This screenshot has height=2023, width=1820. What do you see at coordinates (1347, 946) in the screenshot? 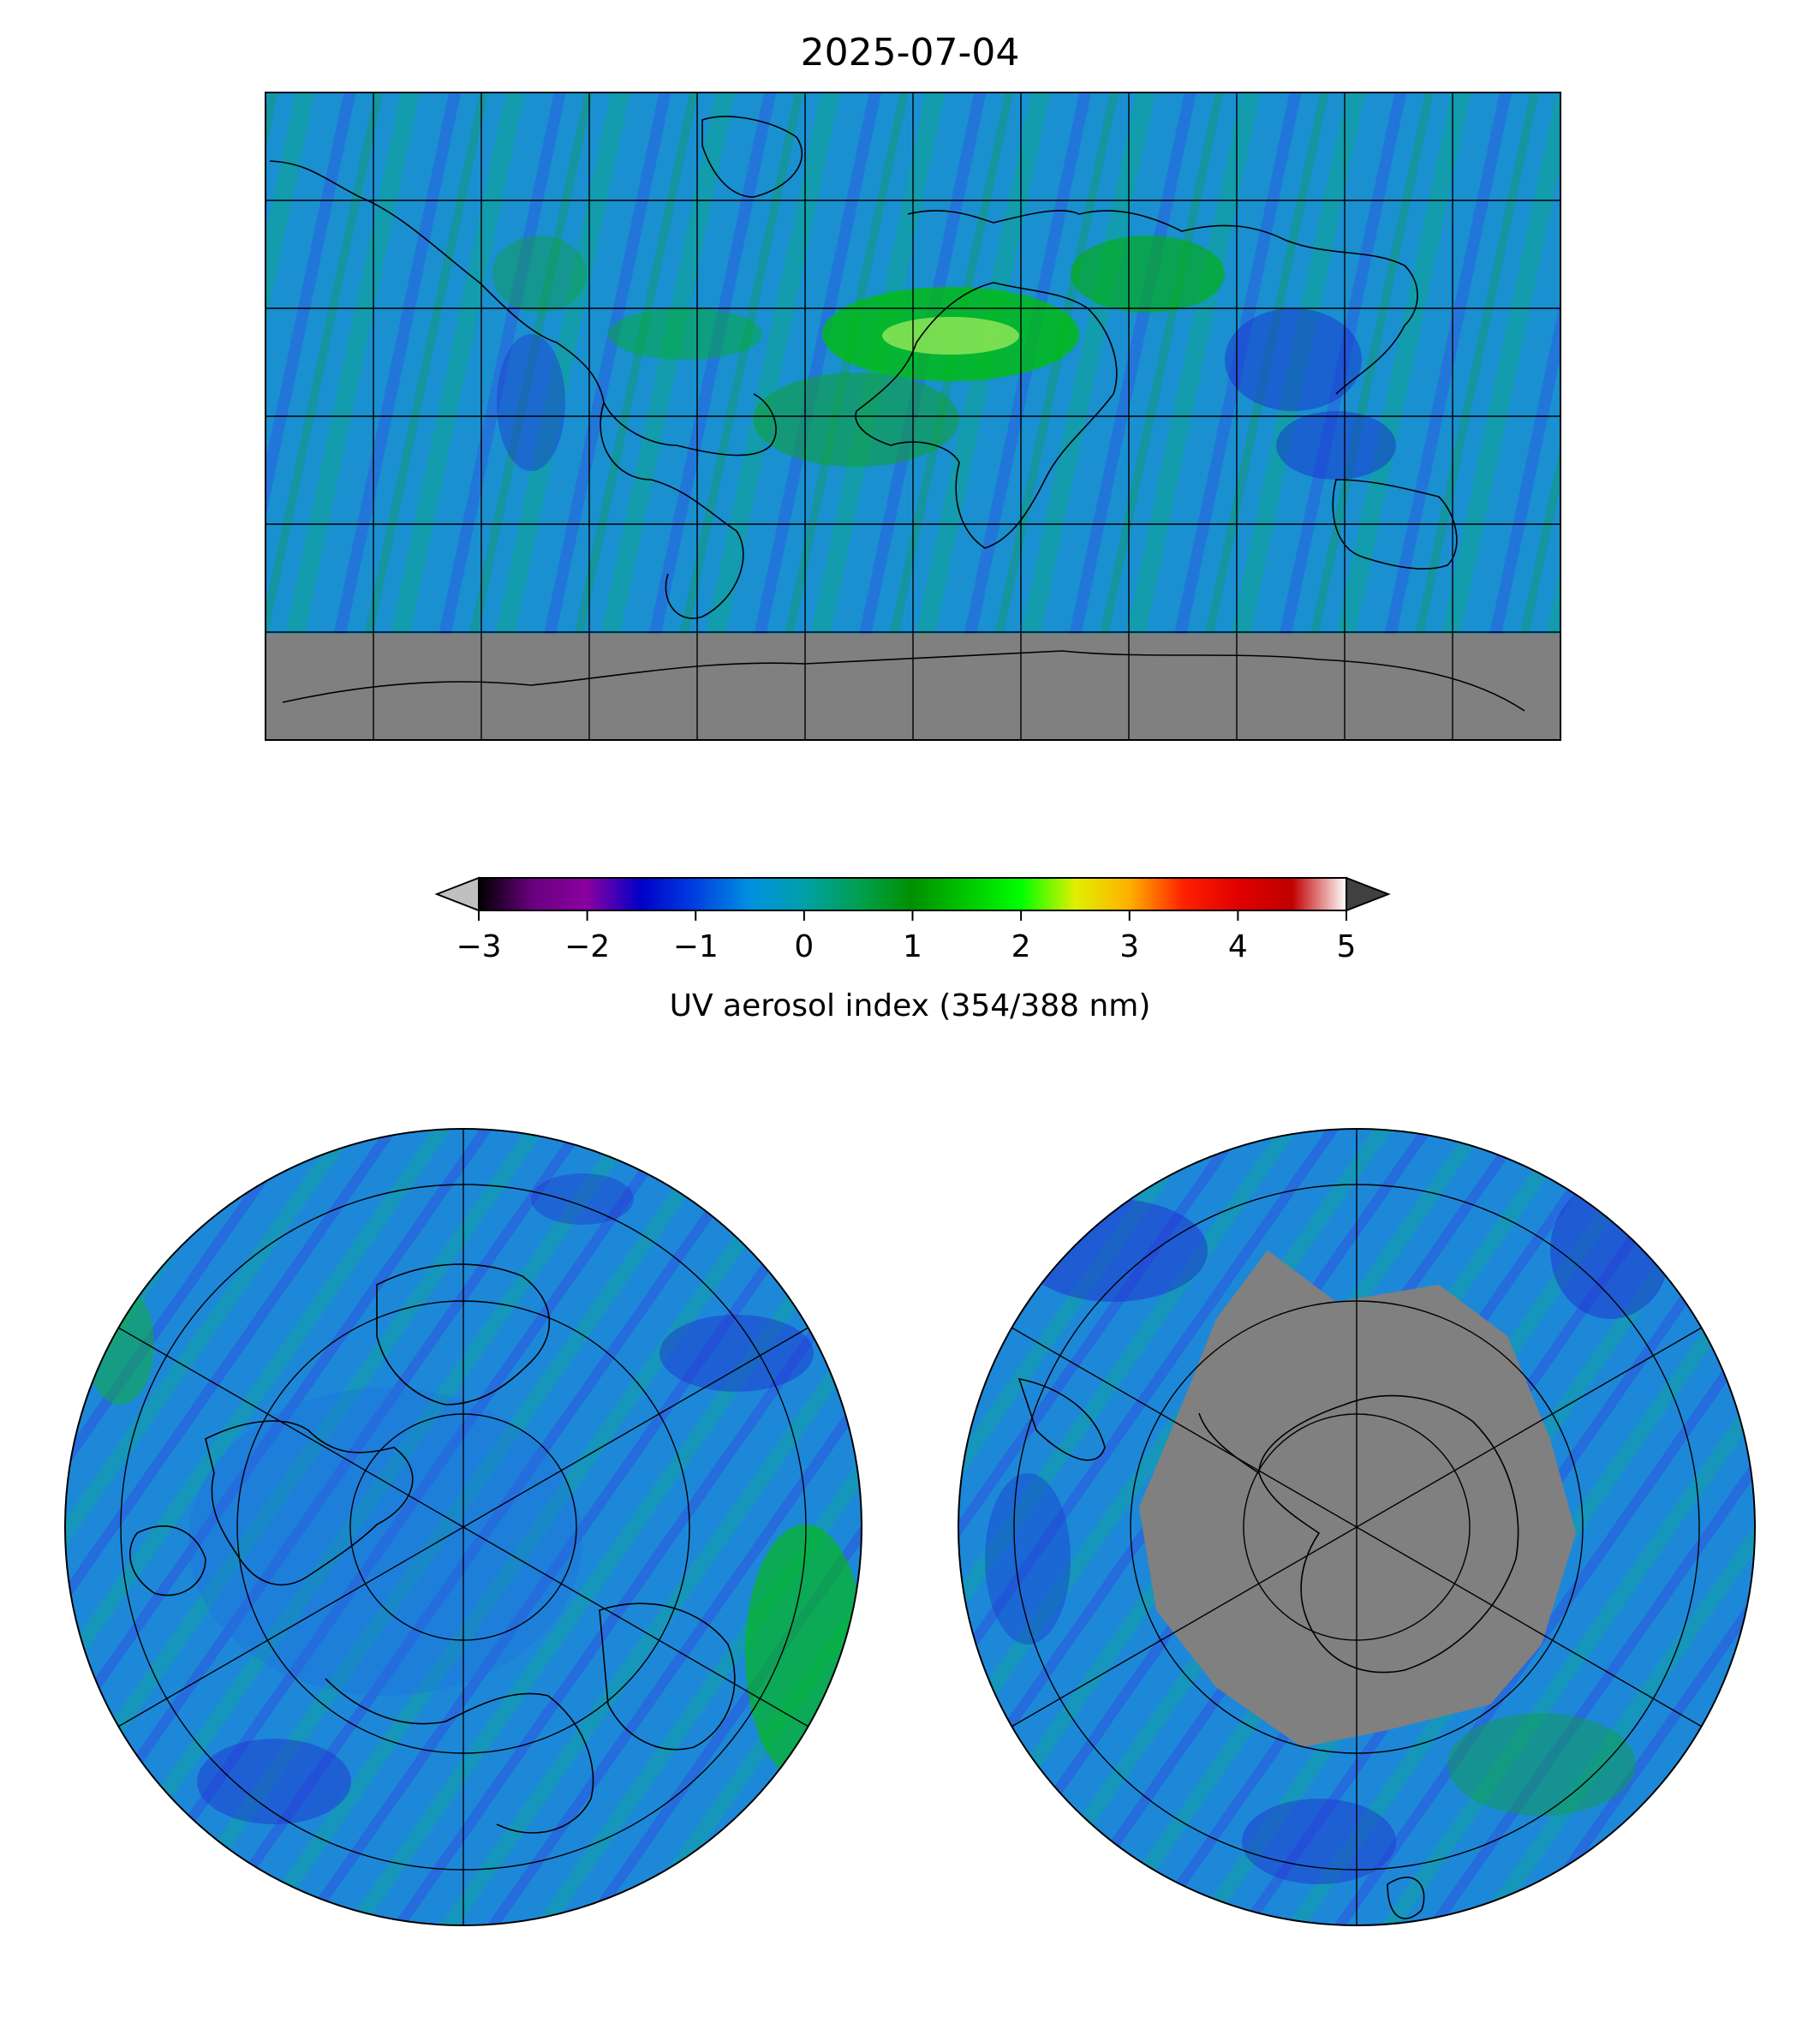
I see `colorbar-tick-label: 5` at bounding box center [1347, 946].